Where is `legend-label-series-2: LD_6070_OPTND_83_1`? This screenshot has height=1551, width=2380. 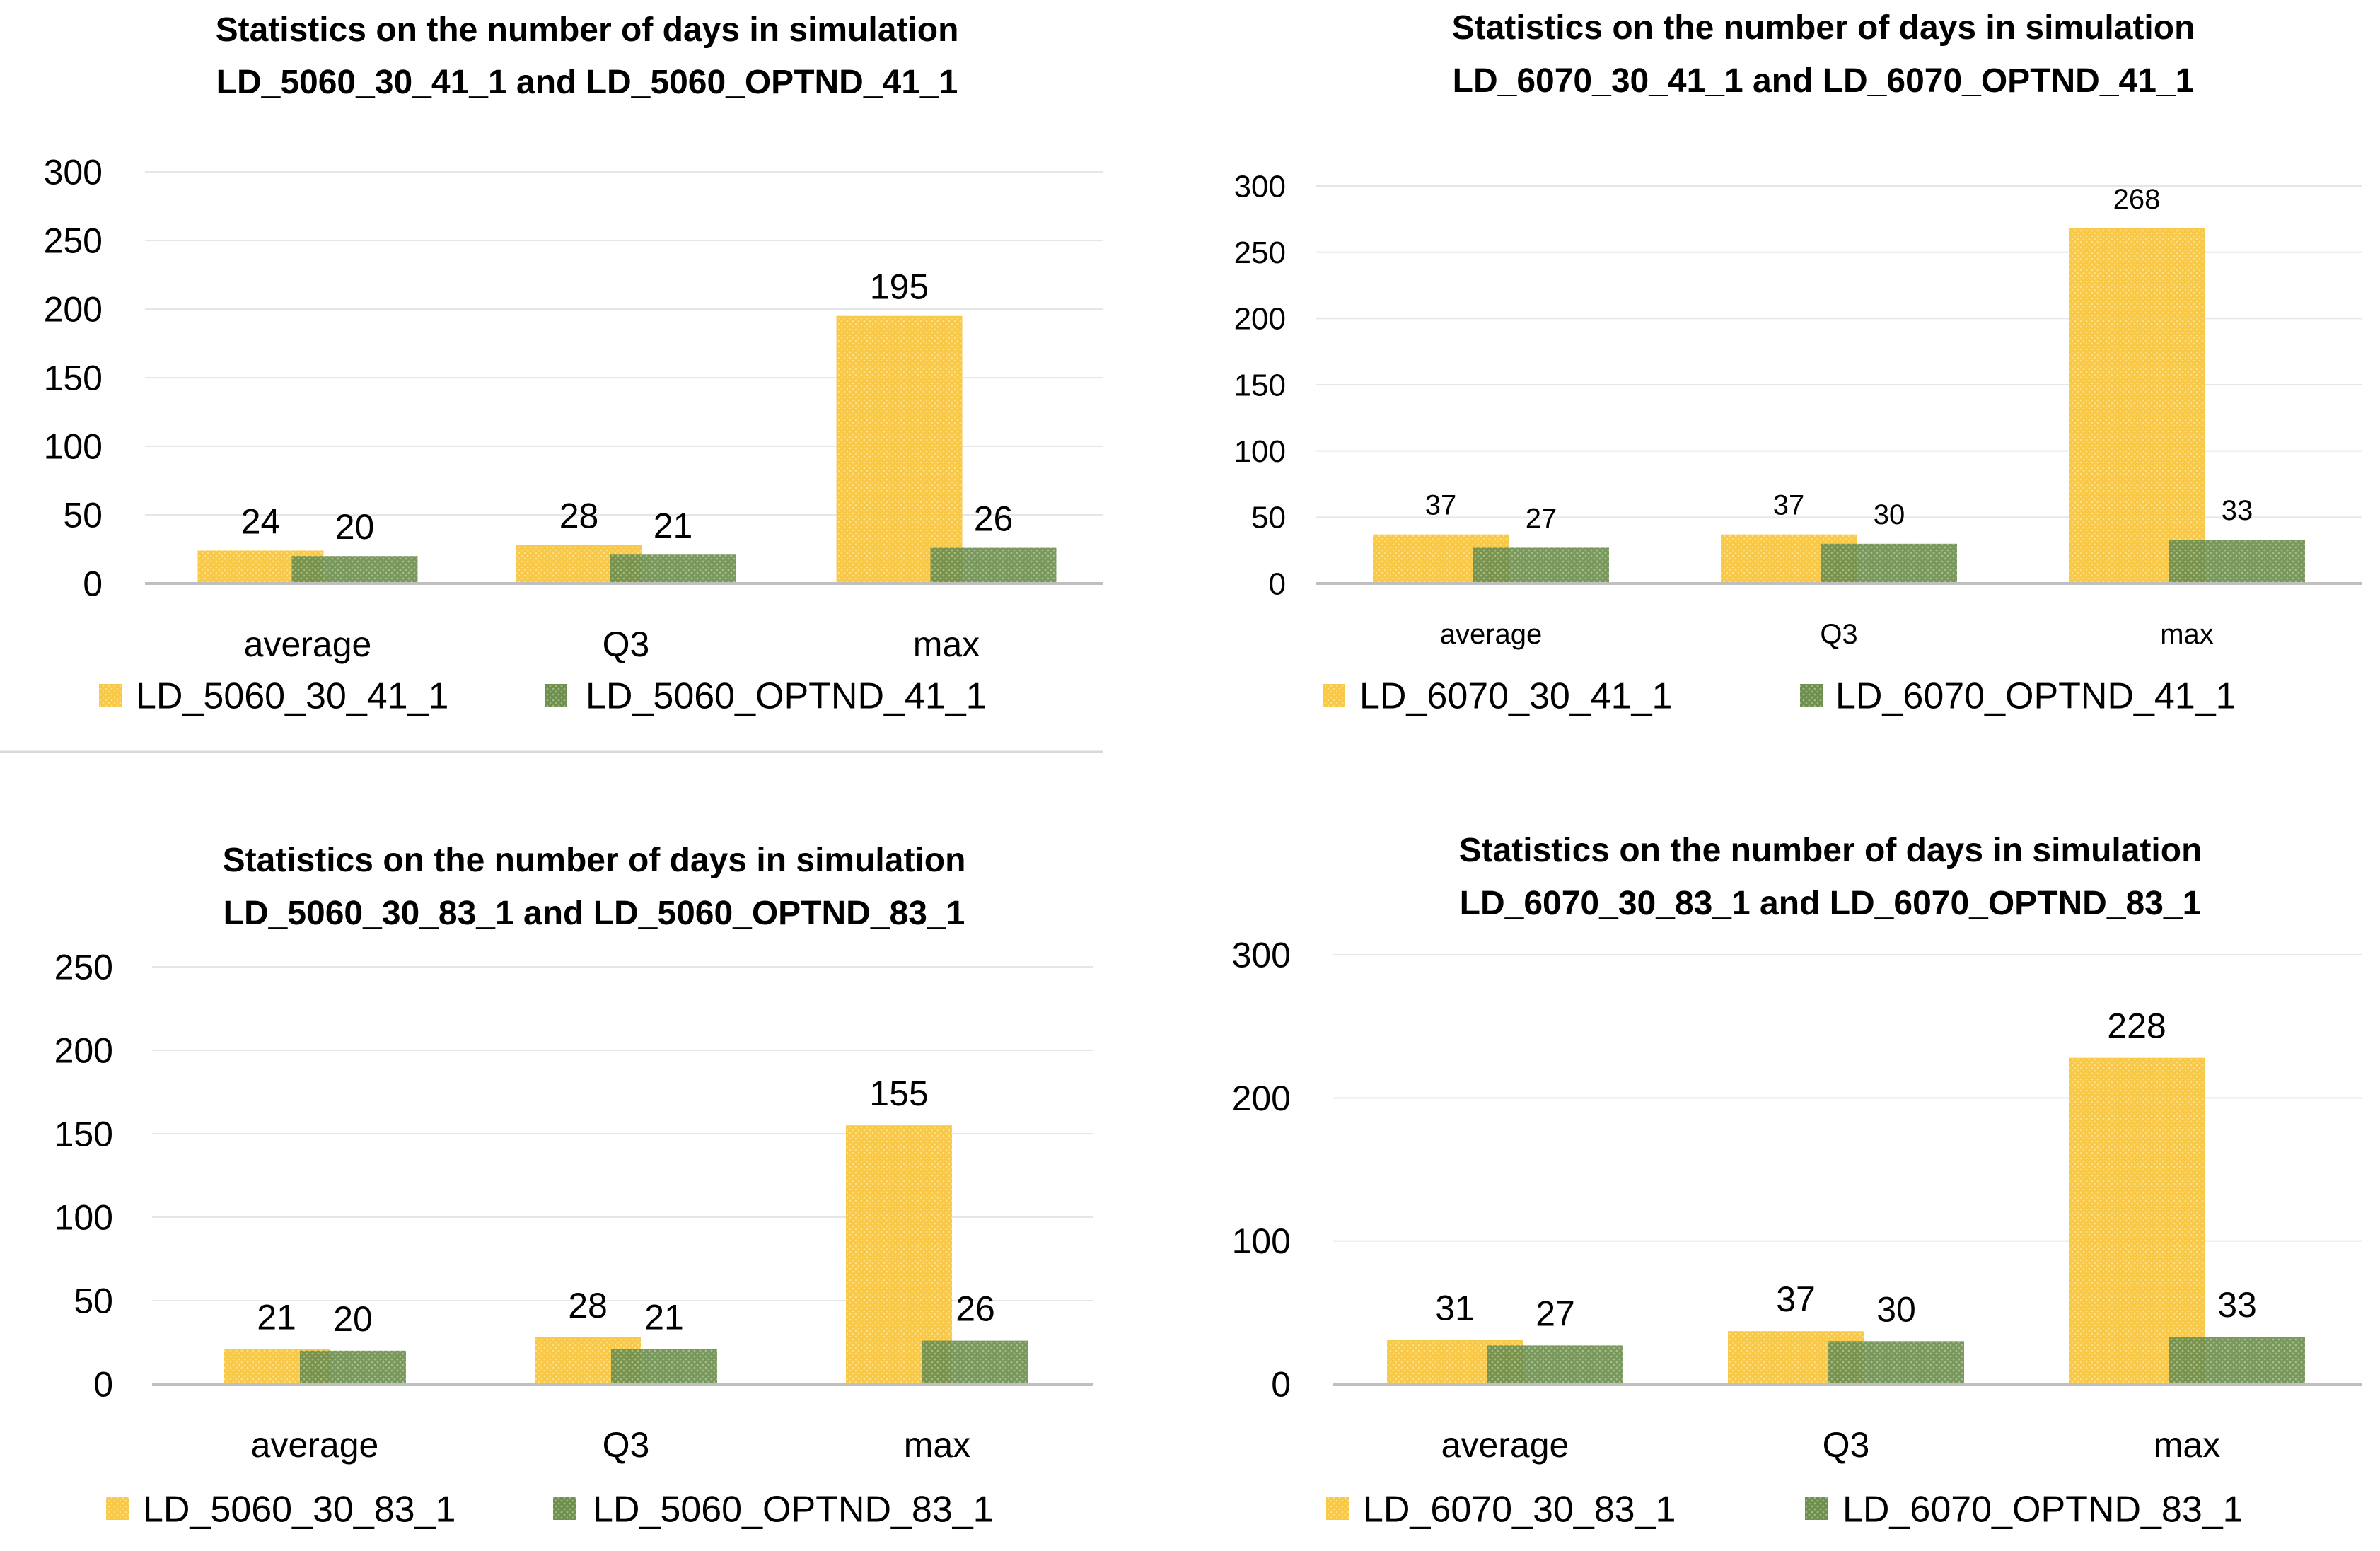
legend-label-series-2: LD_6070_OPTND_83_1 is located at coordinates (2043, 1509).